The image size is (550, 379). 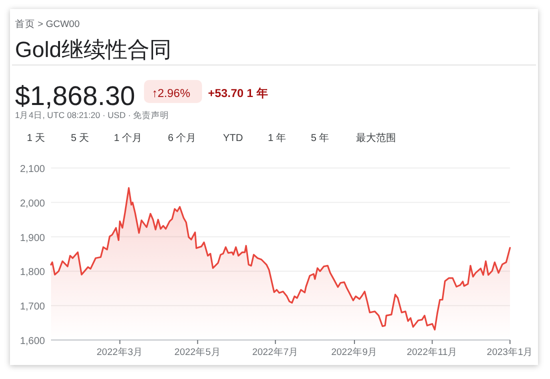 I want to click on text: $1,868.30, so click(x=75, y=96).